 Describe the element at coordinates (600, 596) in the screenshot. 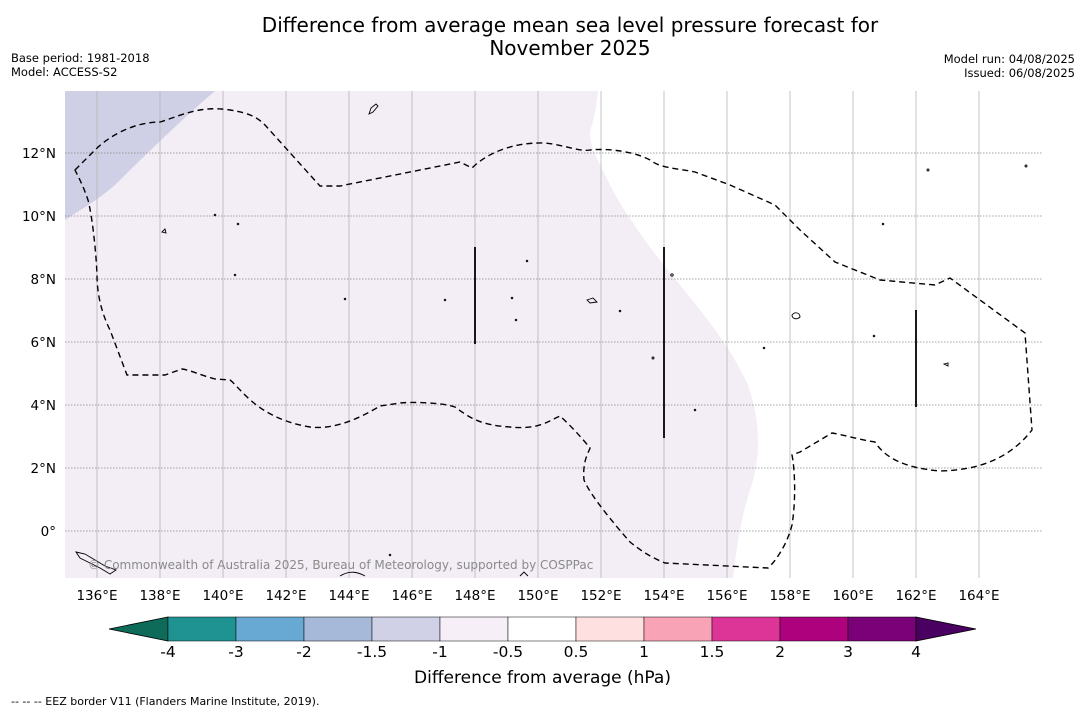

I see `lon-label-152e: 152°E` at that location.